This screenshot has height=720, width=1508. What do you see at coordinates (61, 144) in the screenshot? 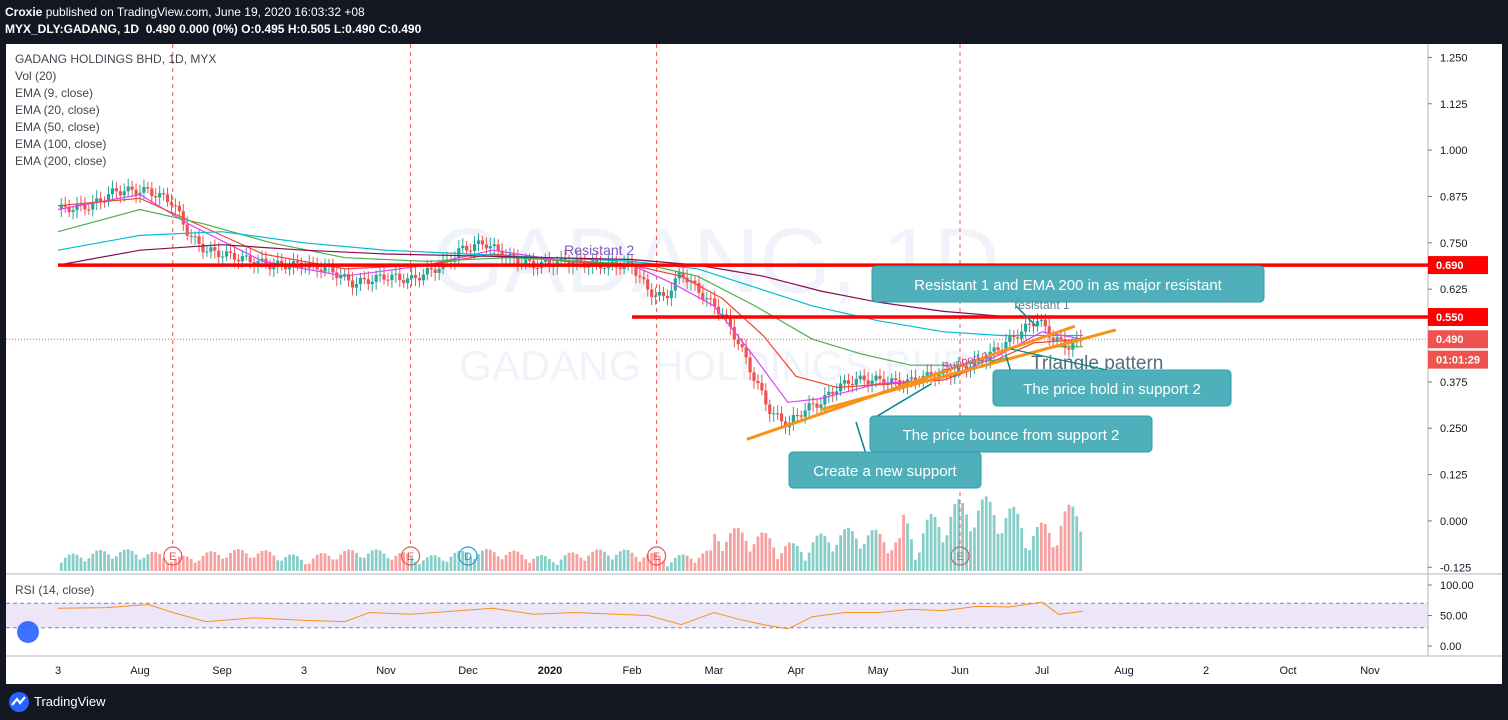
I see `legend-ema100: EMA (100, close)` at bounding box center [61, 144].